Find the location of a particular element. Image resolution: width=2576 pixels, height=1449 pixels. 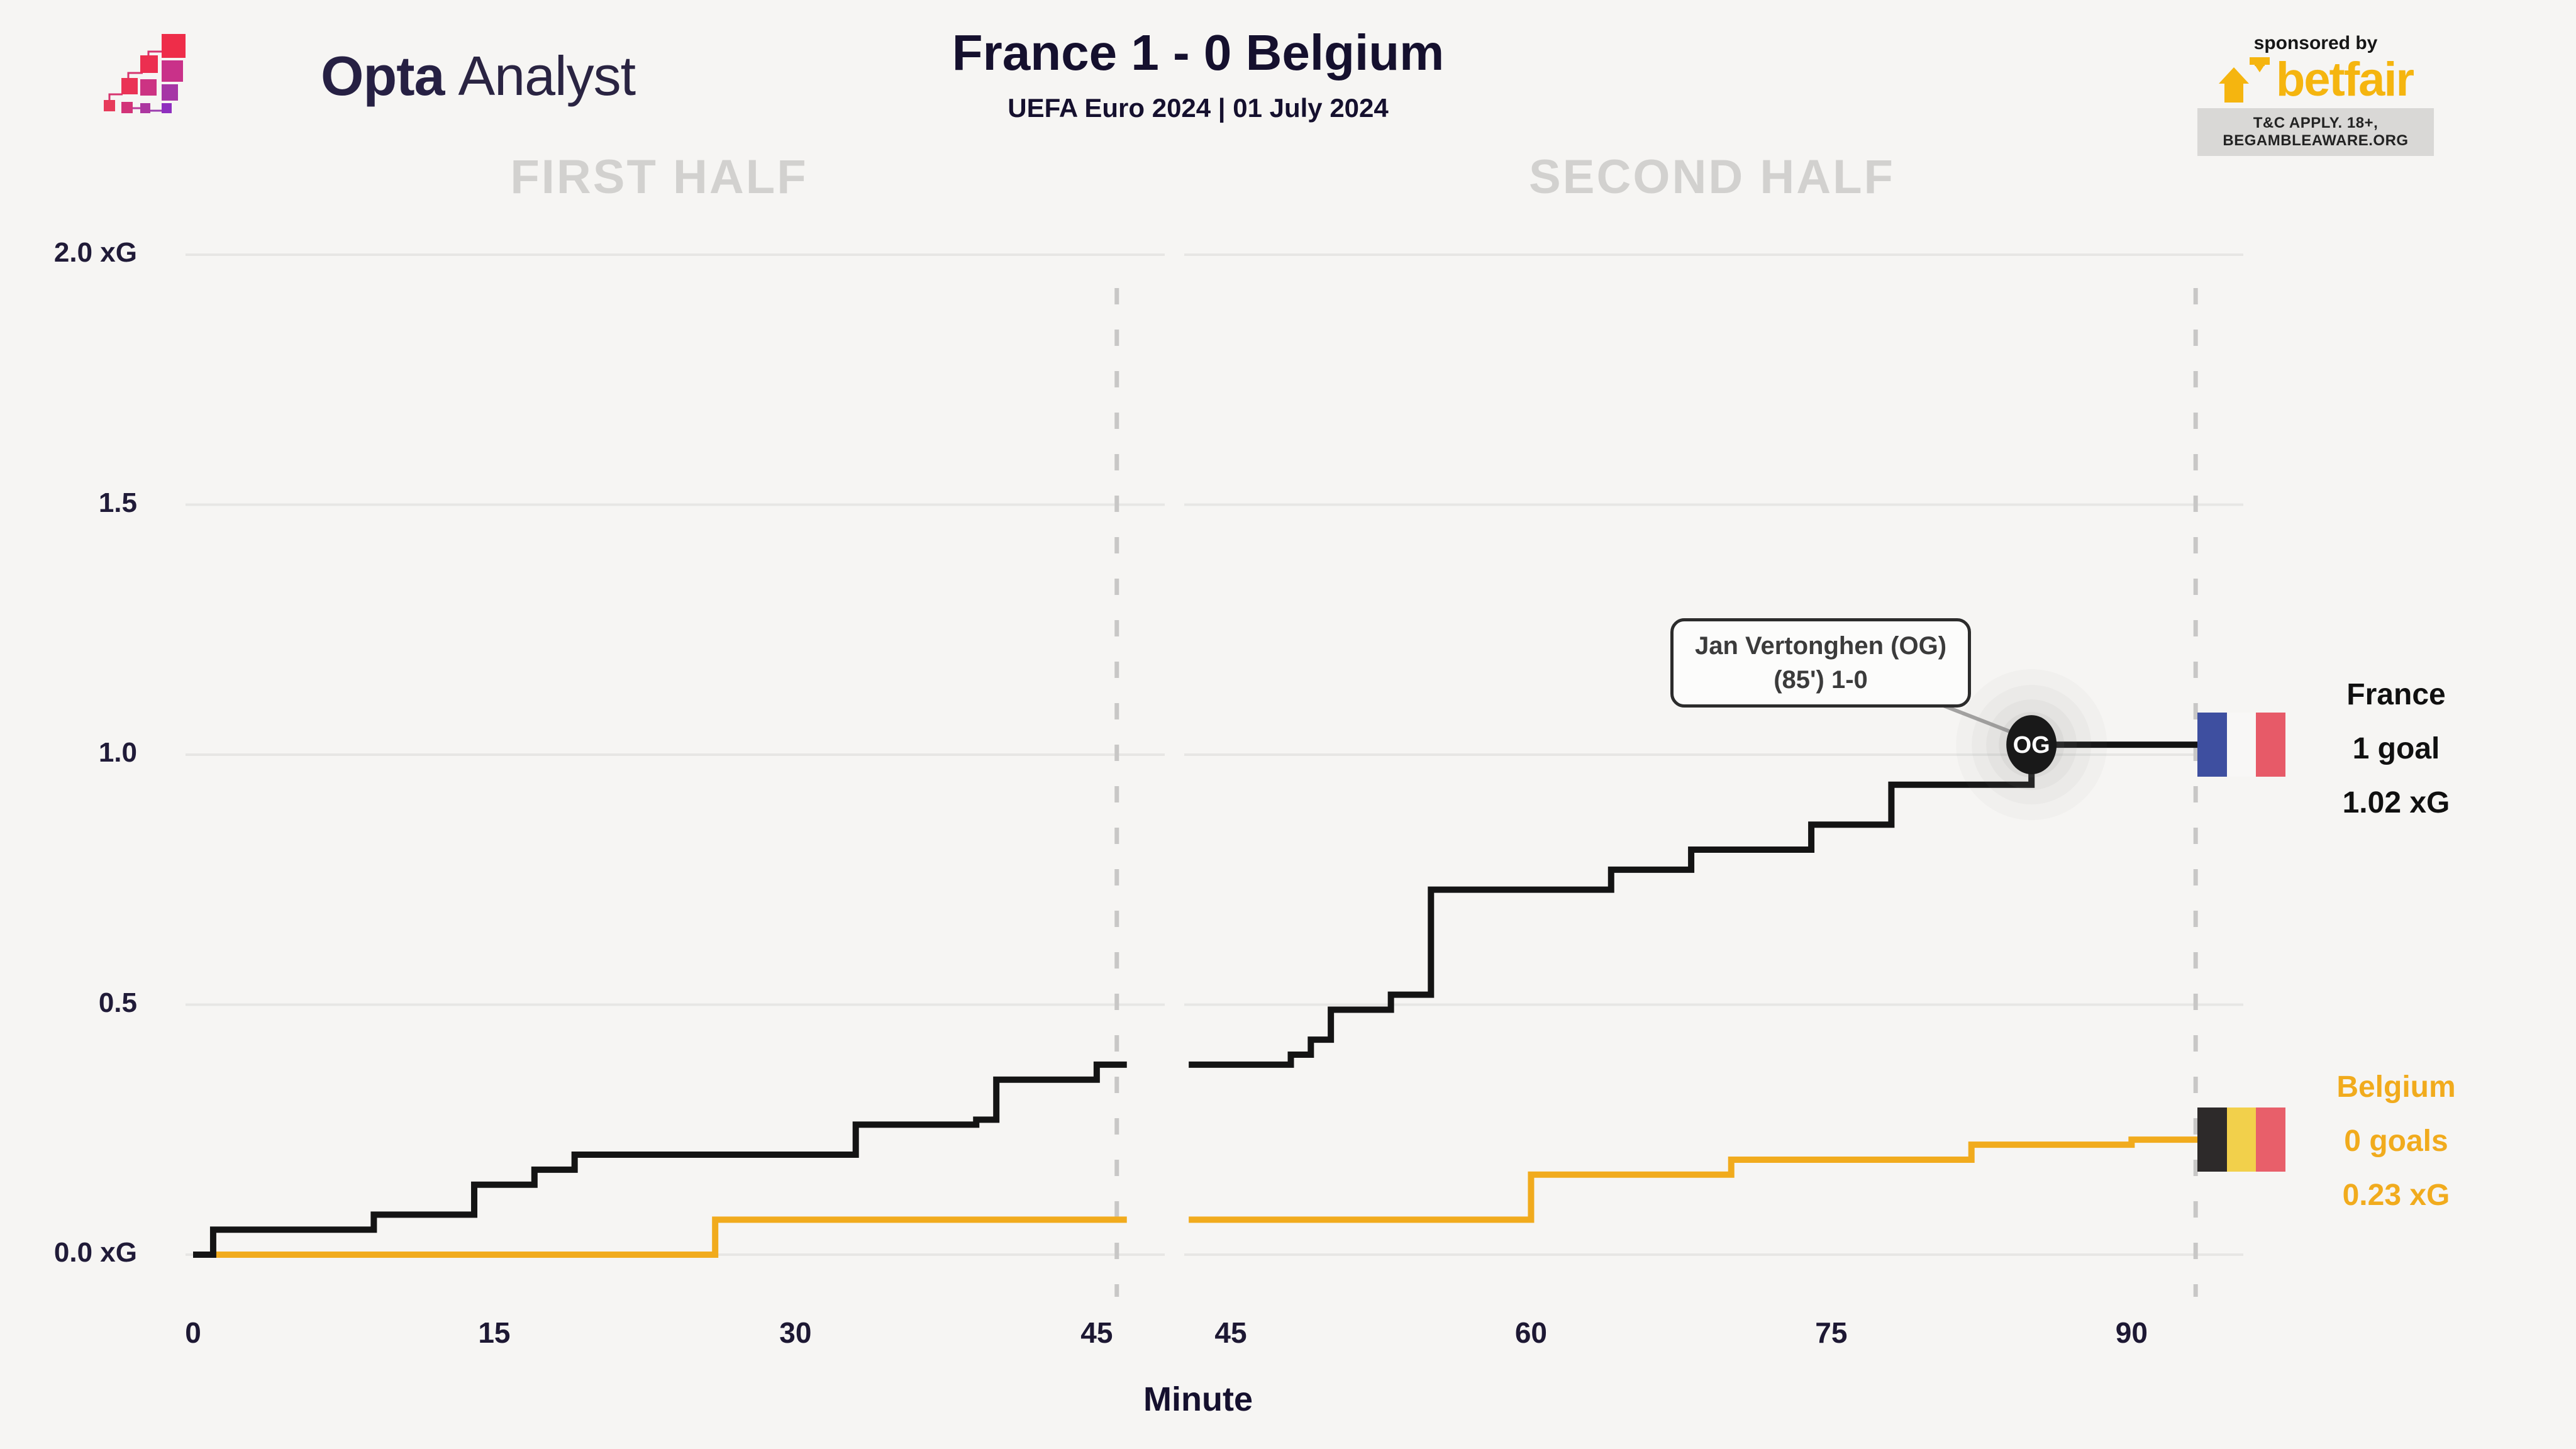

betfair-arrows-icon is located at coordinates (2244, 80).